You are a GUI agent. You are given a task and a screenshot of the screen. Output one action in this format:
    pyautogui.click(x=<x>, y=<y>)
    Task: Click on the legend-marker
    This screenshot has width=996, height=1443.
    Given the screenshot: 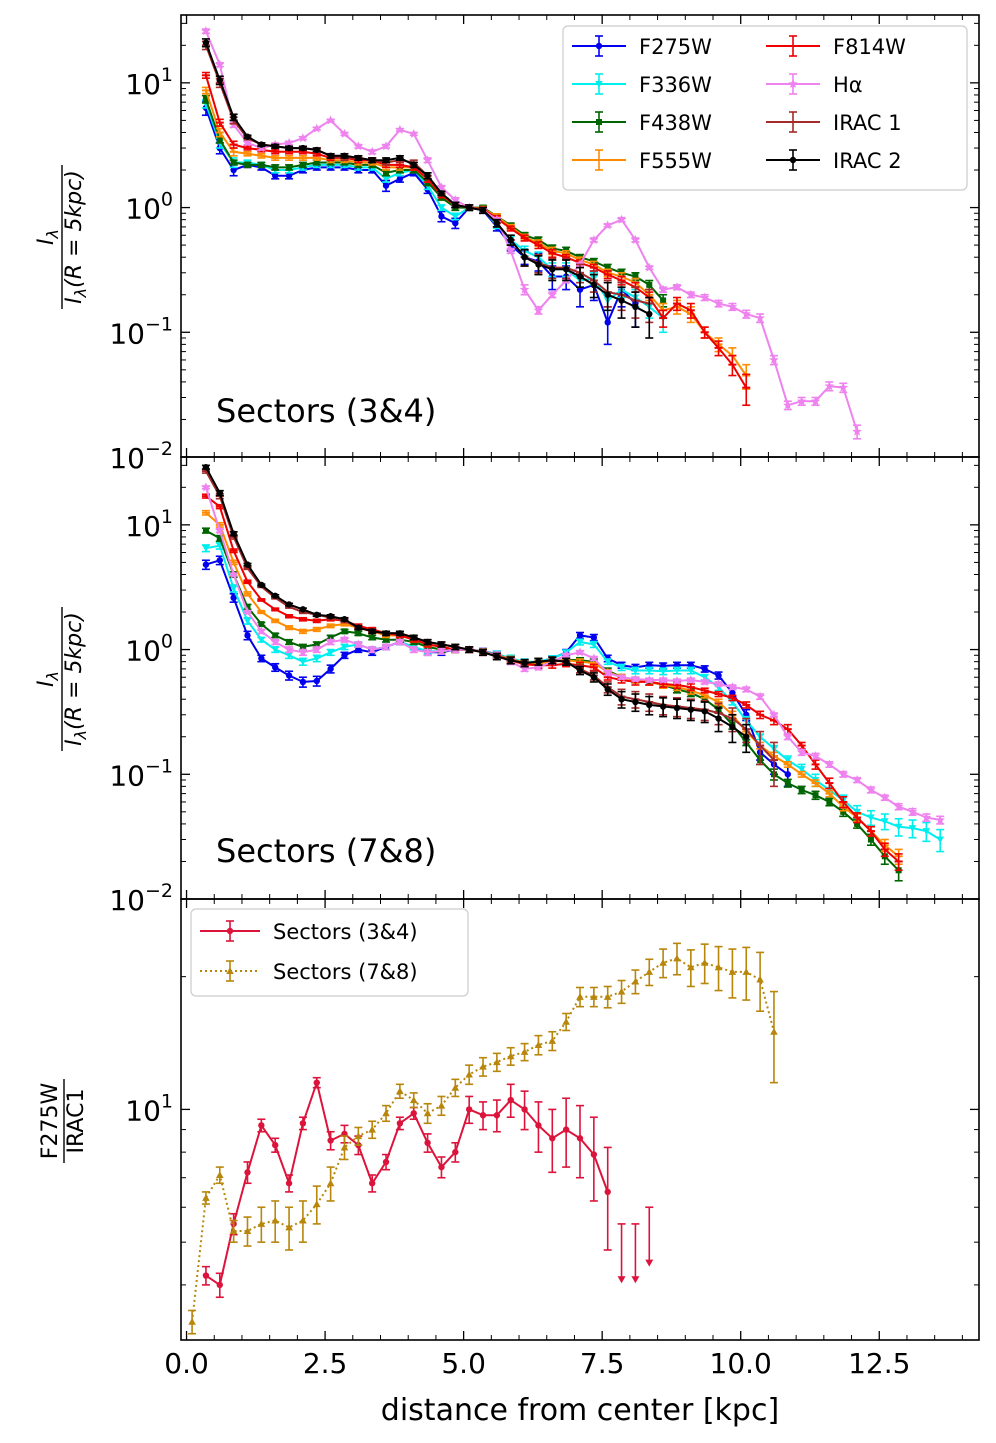 What is the action you would take?
    pyautogui.click(x=599, y=46)
    